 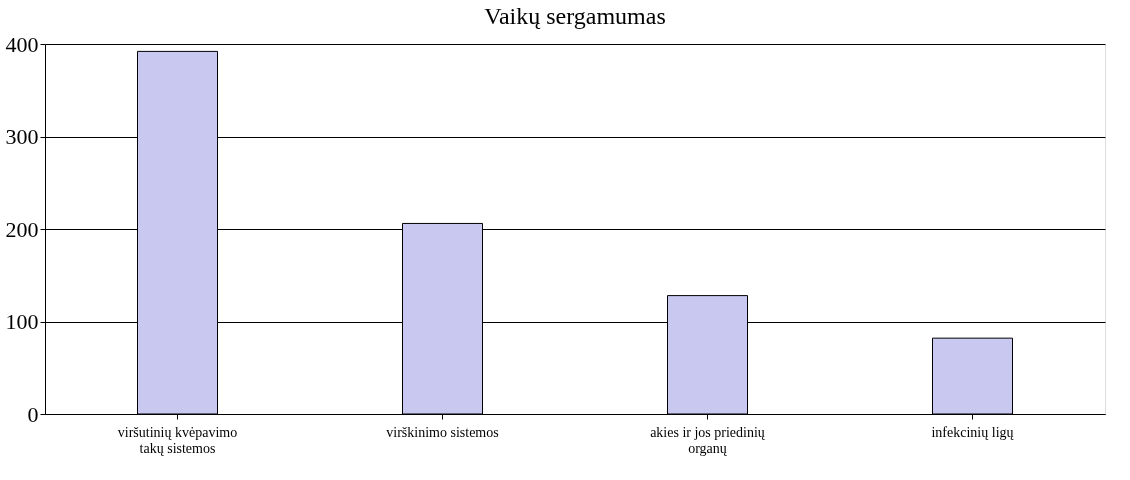 I want to click on x-tick-label: infekcinių ligų, so click(x=972, y=432).